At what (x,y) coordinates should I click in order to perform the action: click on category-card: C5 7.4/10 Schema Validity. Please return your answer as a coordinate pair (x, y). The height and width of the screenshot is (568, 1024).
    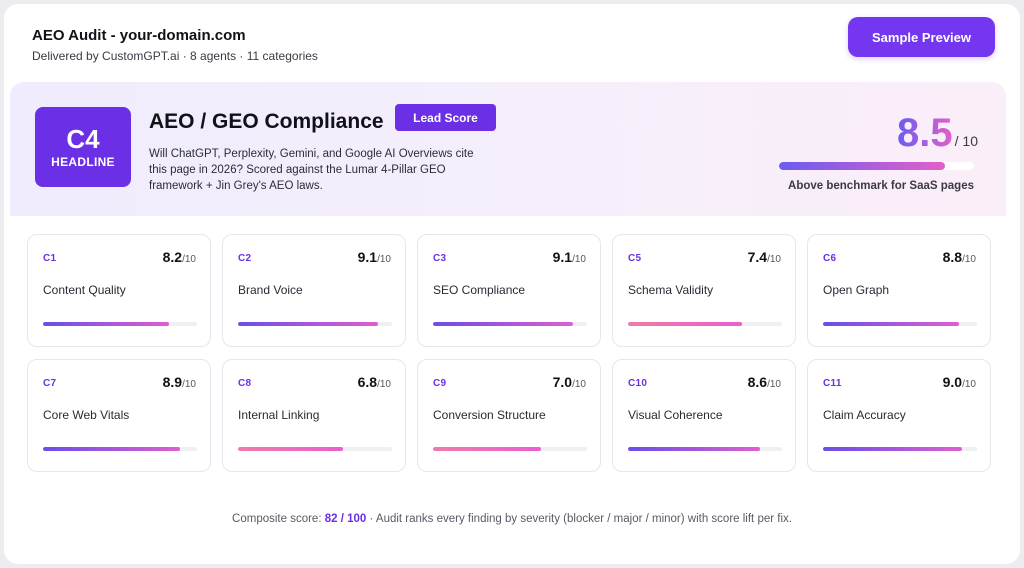
    Looking at the image, I should click on (704, 290).